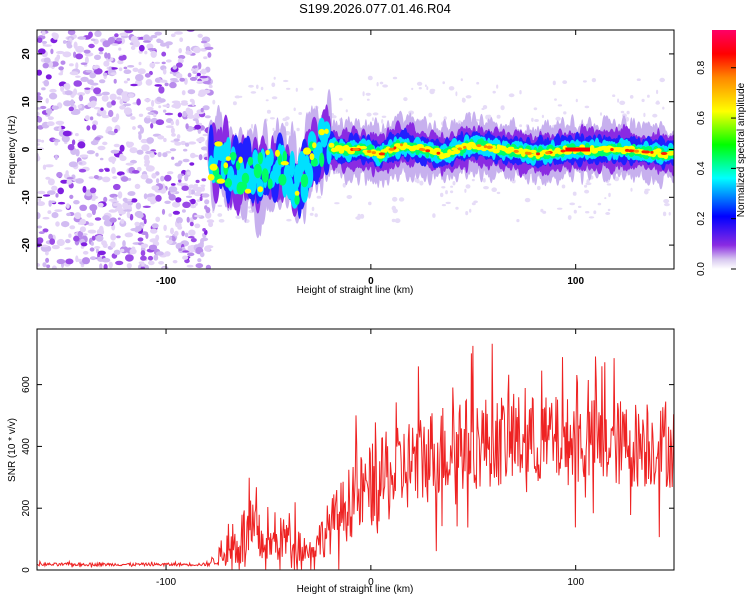 This screenshot has height=600, width=750. Describe the element at coordinates (716, 168) in the screenshot. I see `colorbar-ticks: 0.0 0.2 0.4 0.6 0.8` at that location.